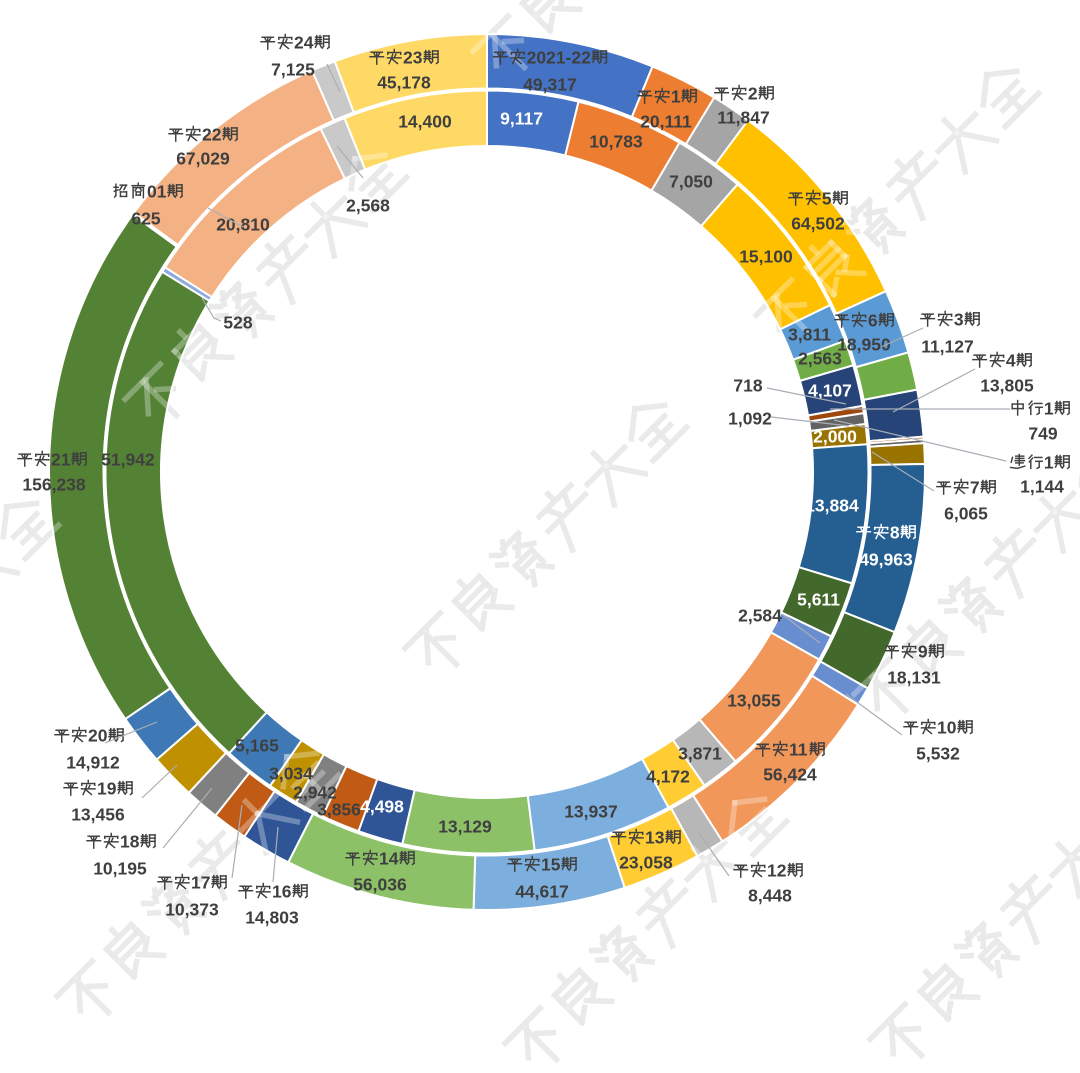  What do you see at coordinates (668, 776) in the screenshot?
I see `svg-text: 4,172` at bounding box center [668, 776].